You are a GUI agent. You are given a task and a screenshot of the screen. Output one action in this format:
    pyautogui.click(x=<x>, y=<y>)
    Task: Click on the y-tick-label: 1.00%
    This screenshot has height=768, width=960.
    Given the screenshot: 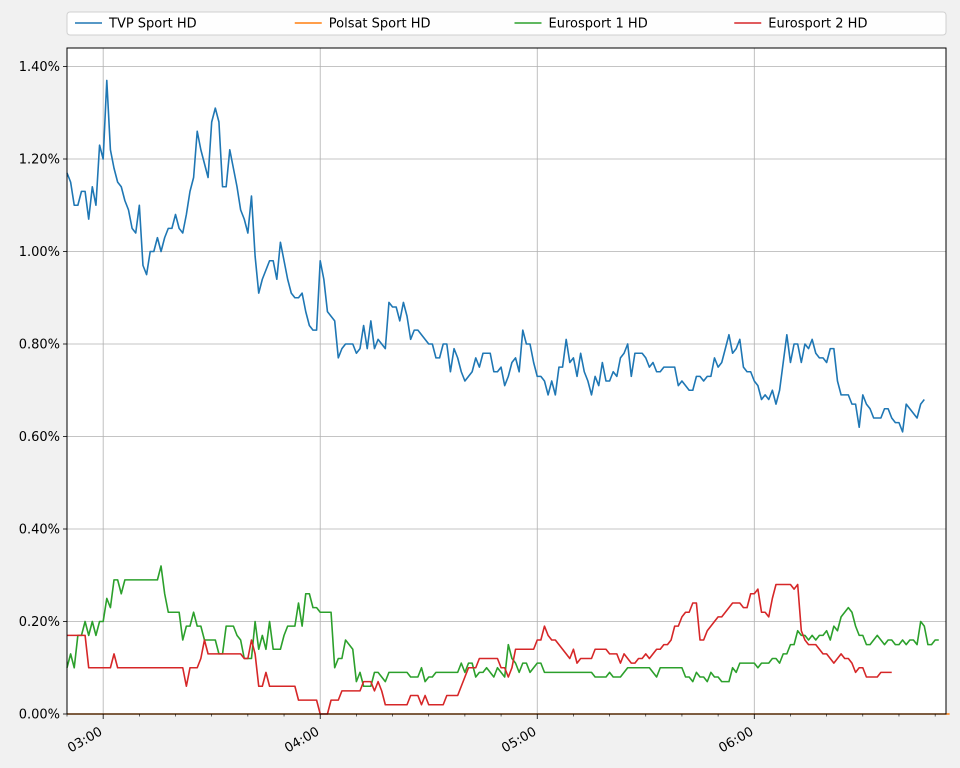 What is the action you would take?
    pyautogui.click(x=39, y=252)
    